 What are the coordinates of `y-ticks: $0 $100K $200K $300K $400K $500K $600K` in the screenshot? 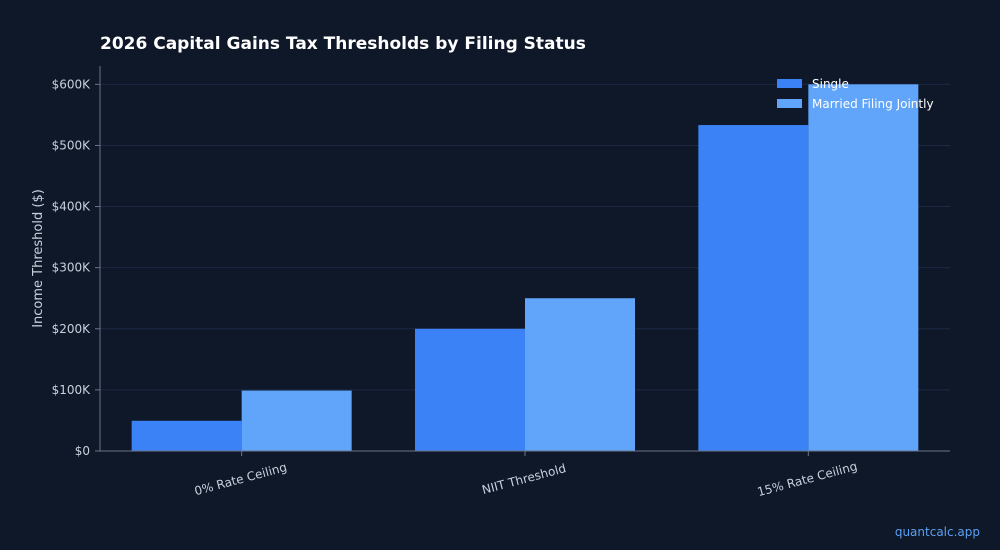 It's located at (76, 267).